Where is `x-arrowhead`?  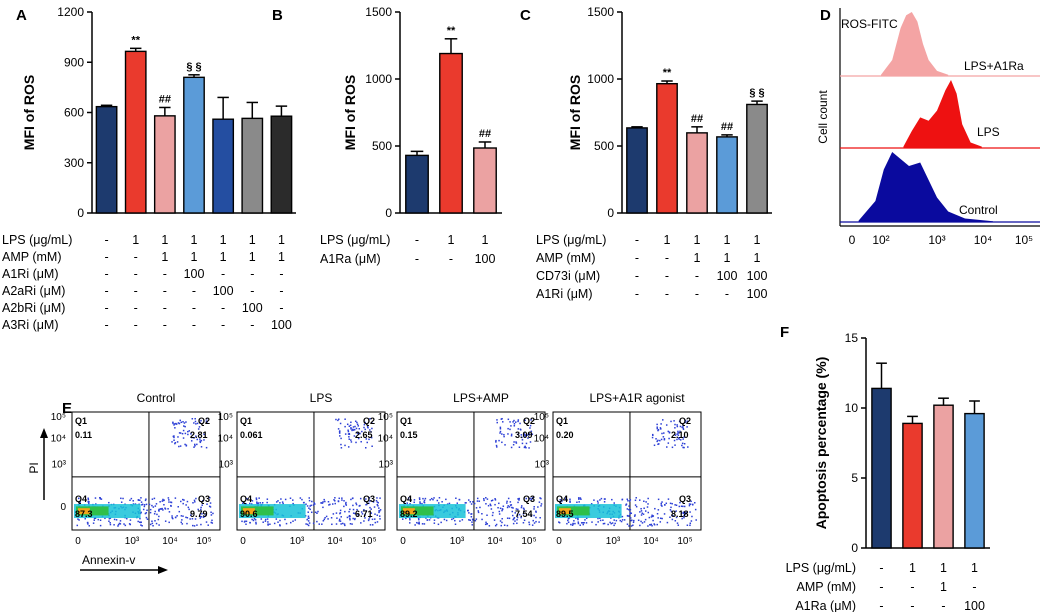
x-arrowhead is located at coordinates (163, 570).